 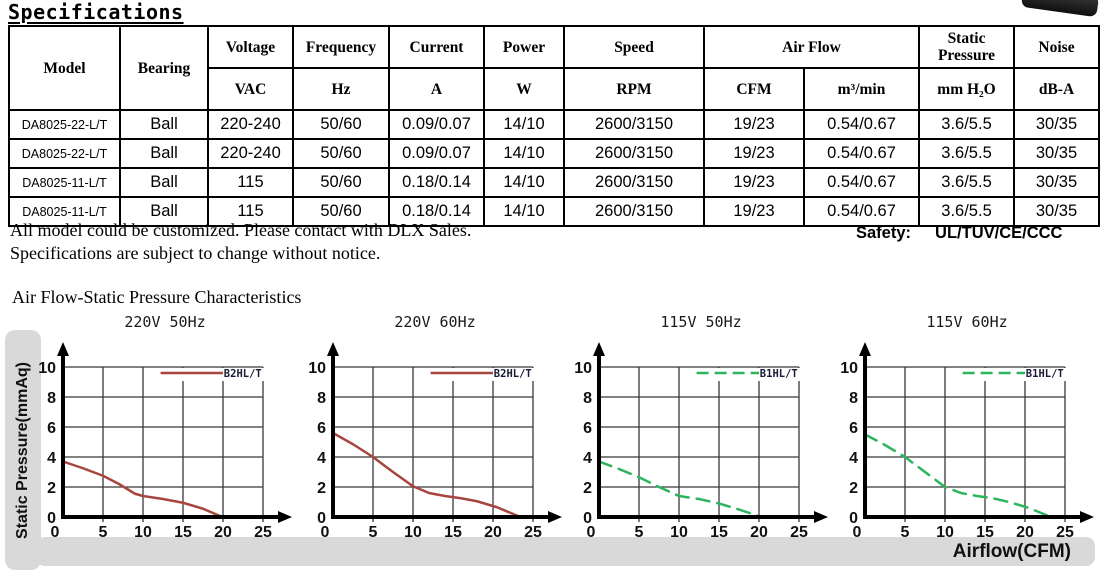 I want to click on table-cell: 115, so click(x=250, y=182).